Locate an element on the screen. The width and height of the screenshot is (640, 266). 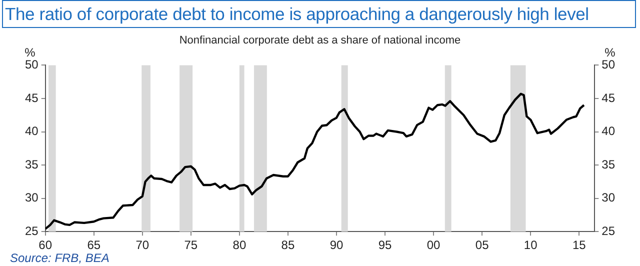
y-axis-title: % is located at coordinates (30, 53).